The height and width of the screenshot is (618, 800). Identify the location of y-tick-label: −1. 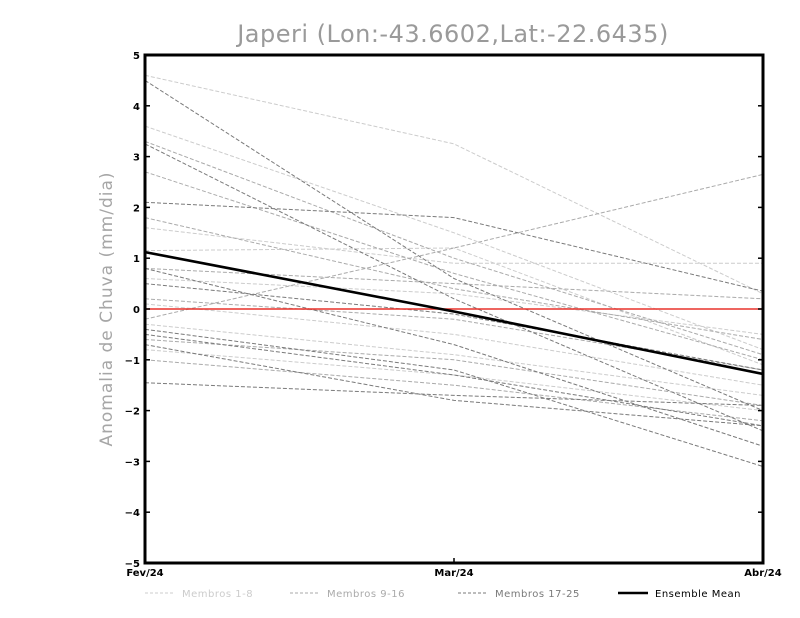
(132, 361).